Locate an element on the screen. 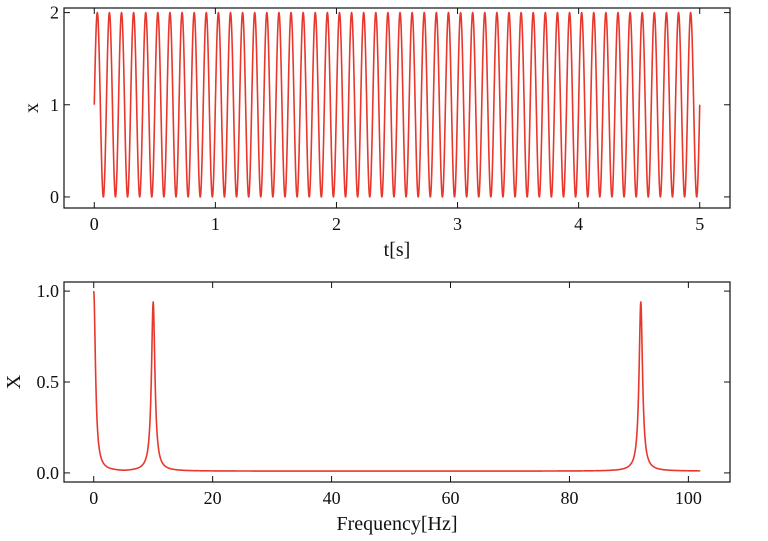 This screenshot has width=768, height=541. x-tick-label: 100 is located at coordinates (688, 498).